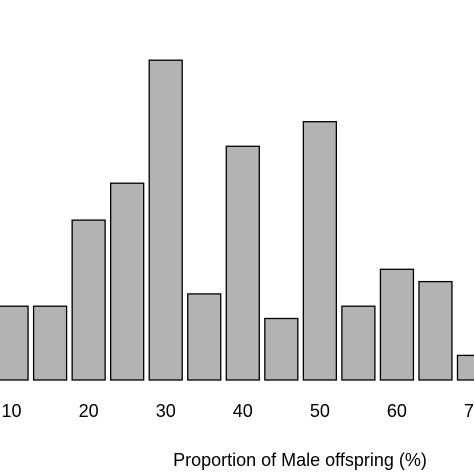 This screenshot has width=474, height=474. What do you see at coordinates (469, 411) in the screenshot?
I see `x-tick-label: 70` at bounding box center [469, 411].